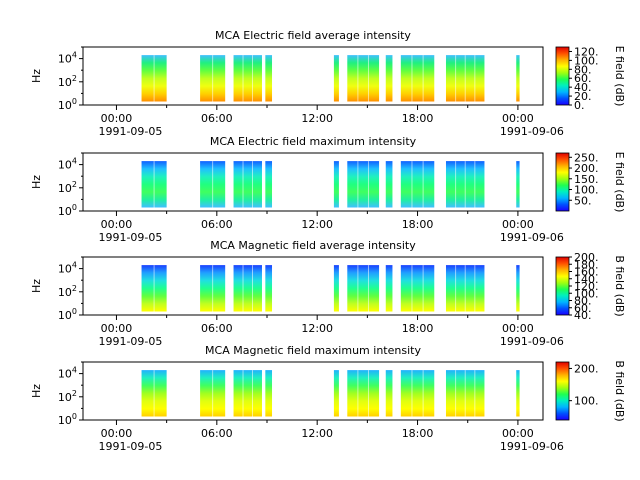  Describe the element at coordinates (586, 279) in the screenshot. I see `colorbar-tick-label: 140.` at that location.